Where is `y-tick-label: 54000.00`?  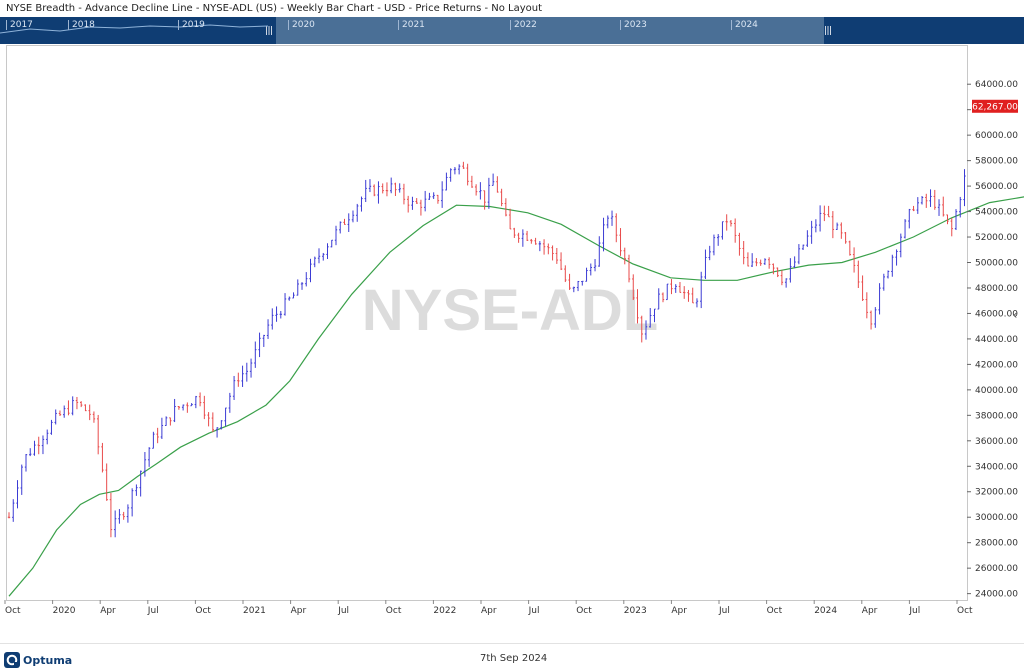 y-tick-label: 54000.00 is located at coordinates (996, 213).